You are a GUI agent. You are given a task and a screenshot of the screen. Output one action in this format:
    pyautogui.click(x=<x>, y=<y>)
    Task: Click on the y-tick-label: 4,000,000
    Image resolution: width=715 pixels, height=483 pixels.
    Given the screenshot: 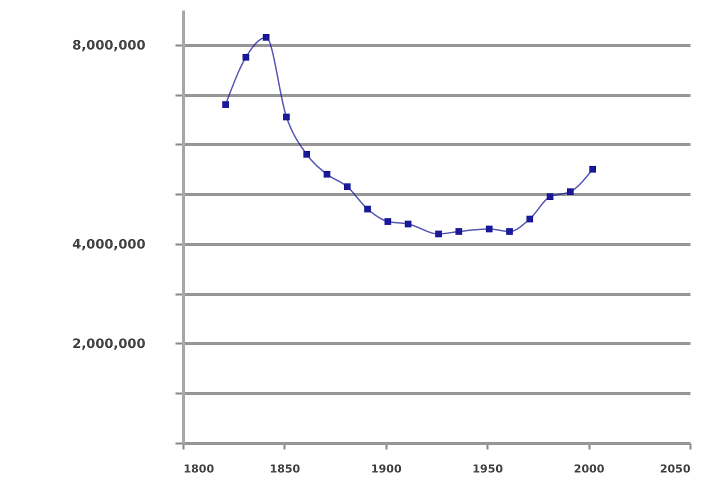 What is the action you would take?
    pyautogui.click(x=109, y=244)
    